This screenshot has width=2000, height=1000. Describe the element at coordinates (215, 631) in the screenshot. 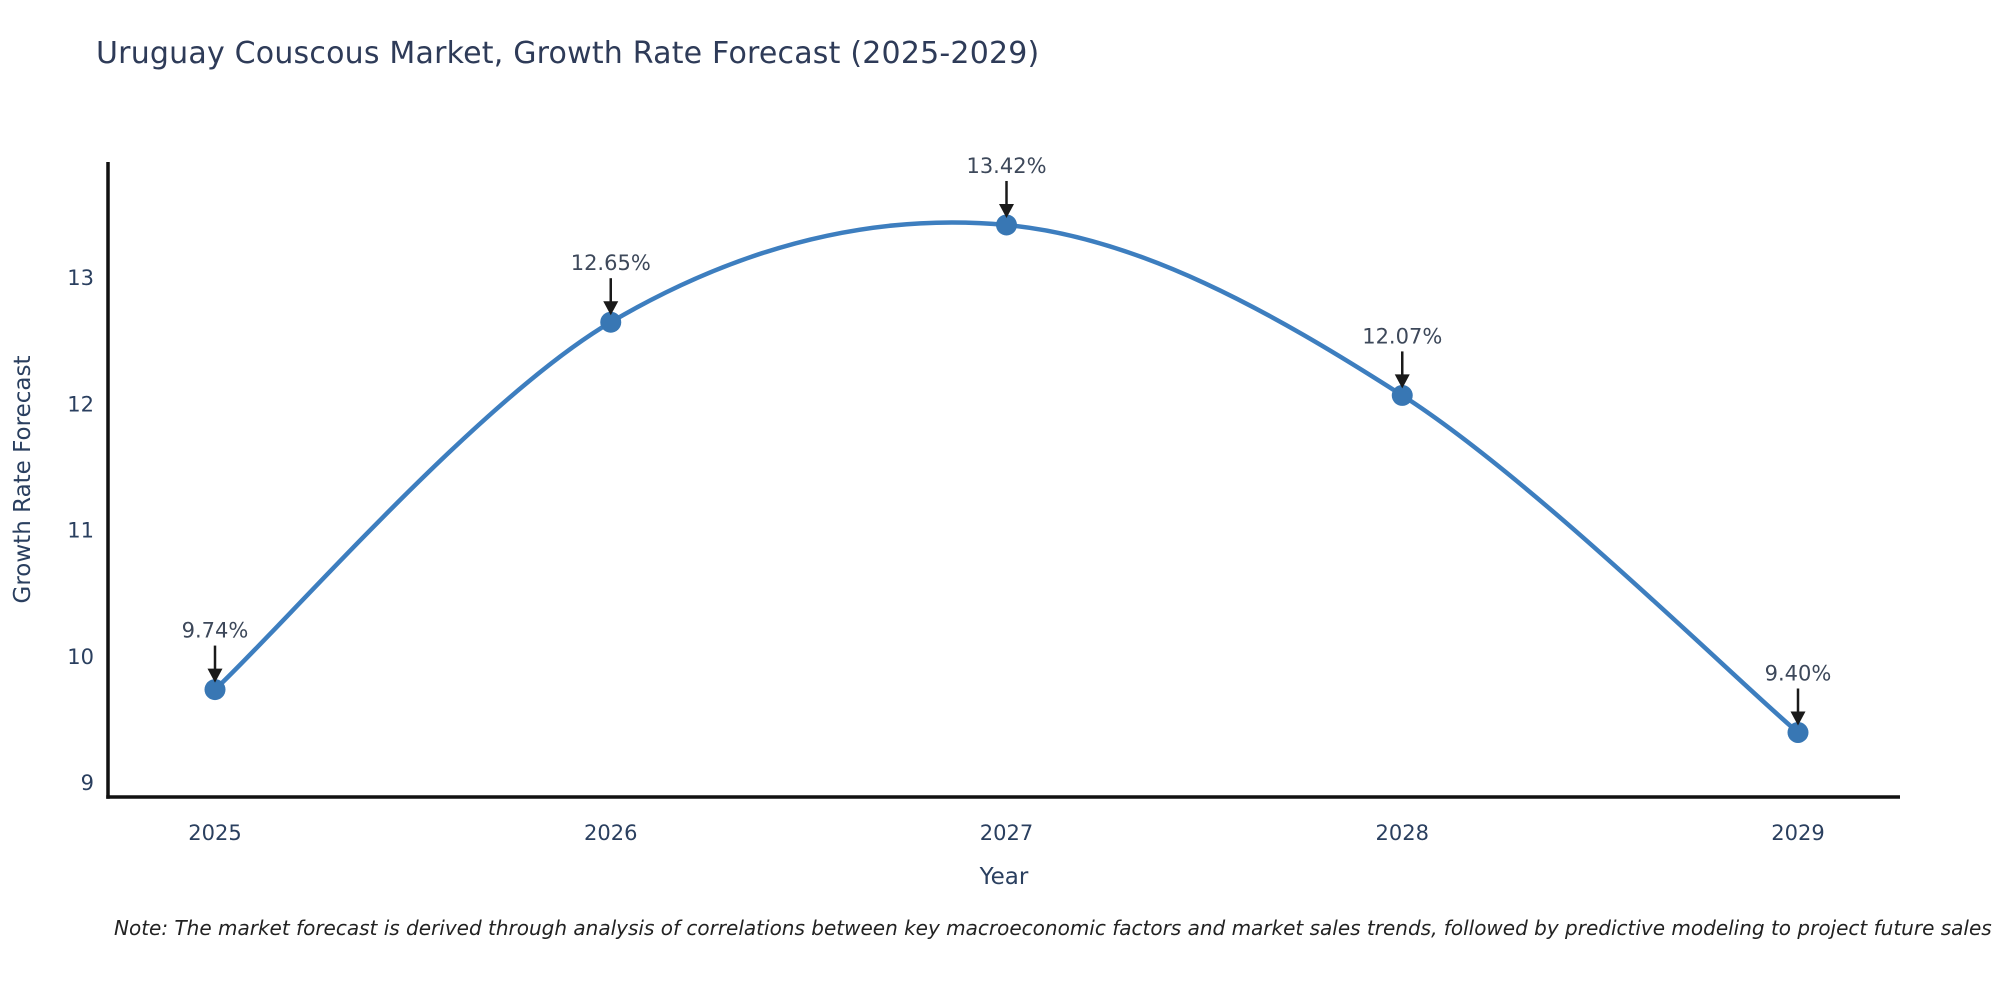

I see `annotation-label: 9.74%` at that location.